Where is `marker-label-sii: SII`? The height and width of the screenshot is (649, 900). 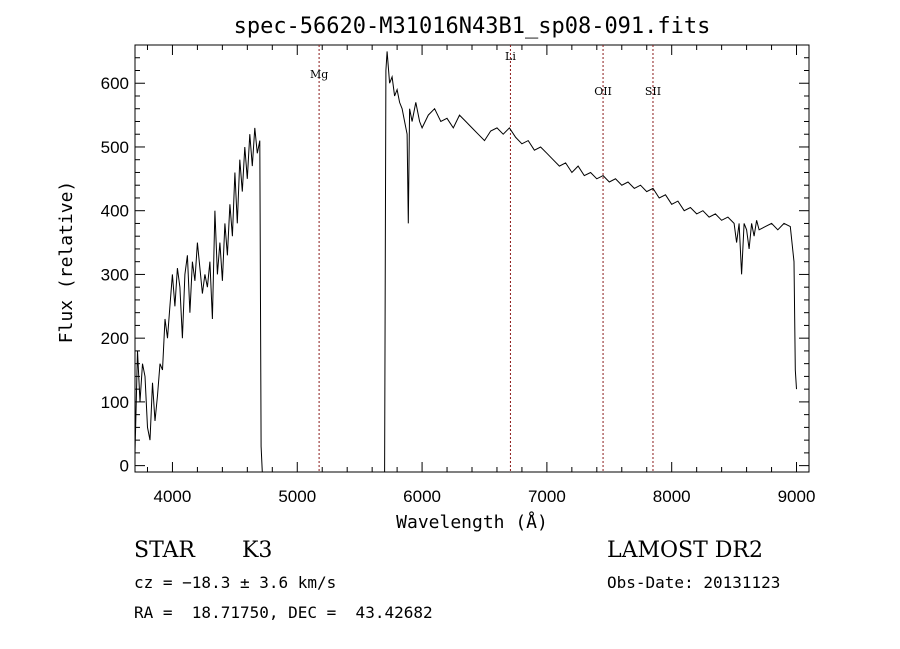
marker-label-sii: SII is located at coordinates (653, 91).